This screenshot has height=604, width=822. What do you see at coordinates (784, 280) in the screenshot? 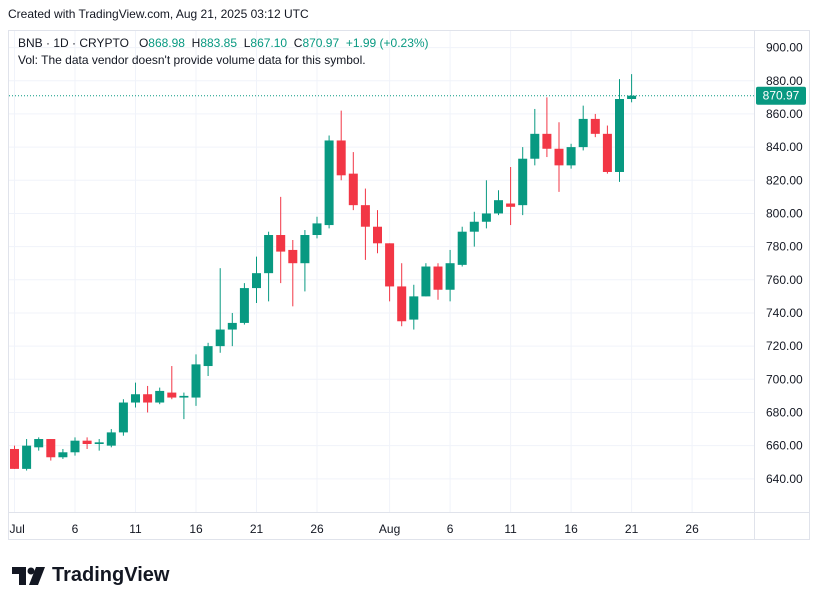
I see `y-tick-label: 760.00` at bounding box center [784, 280].